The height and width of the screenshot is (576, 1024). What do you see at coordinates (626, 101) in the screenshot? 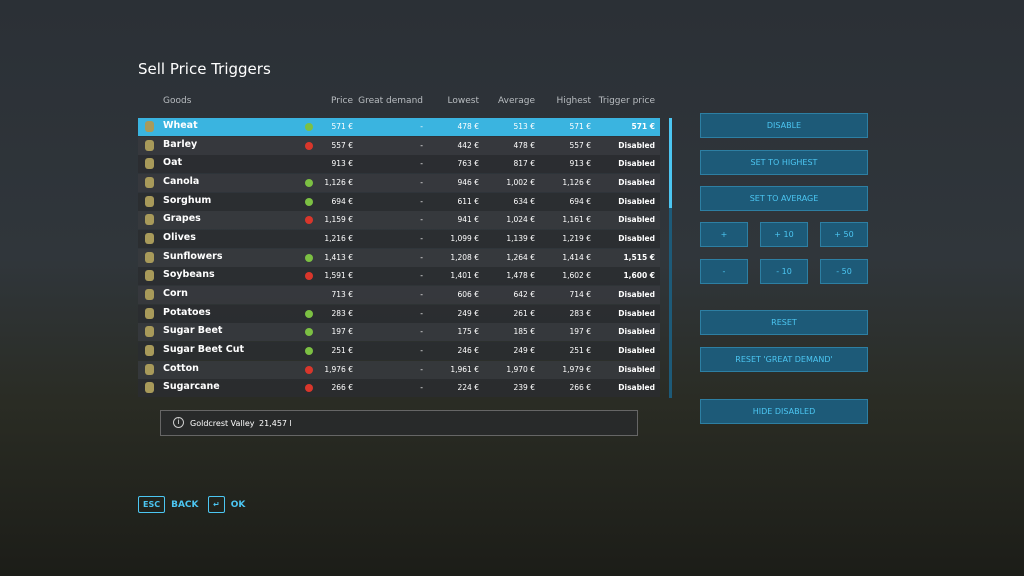
I see `column-header: Trigger price` at bounding box center [626, 101].